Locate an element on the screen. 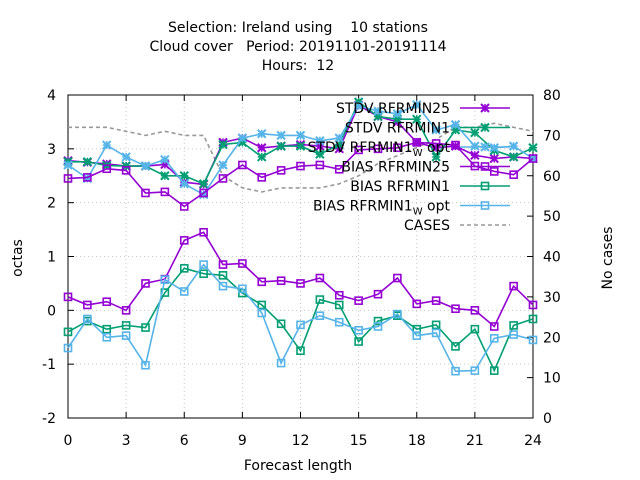  x-tick-label: 6 is located at coordinates (184, 441).